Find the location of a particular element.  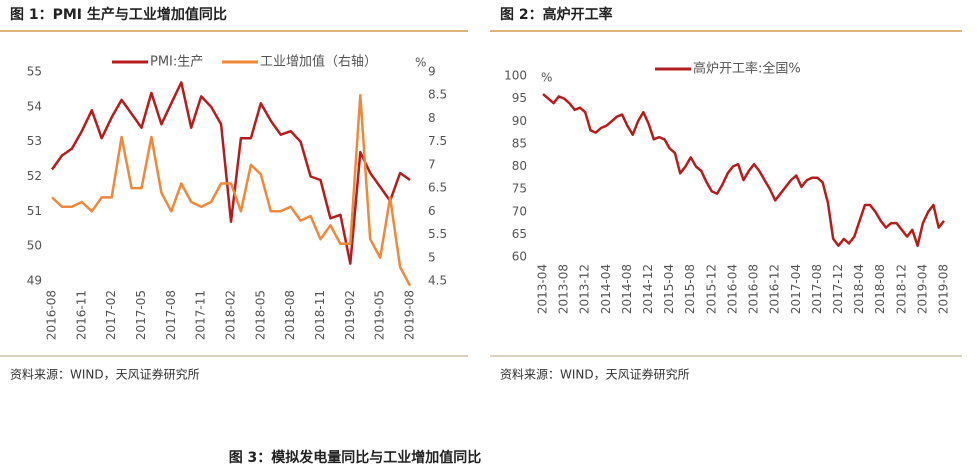

x-tick-label: 2015-04 is located at coordinates (669, 289).